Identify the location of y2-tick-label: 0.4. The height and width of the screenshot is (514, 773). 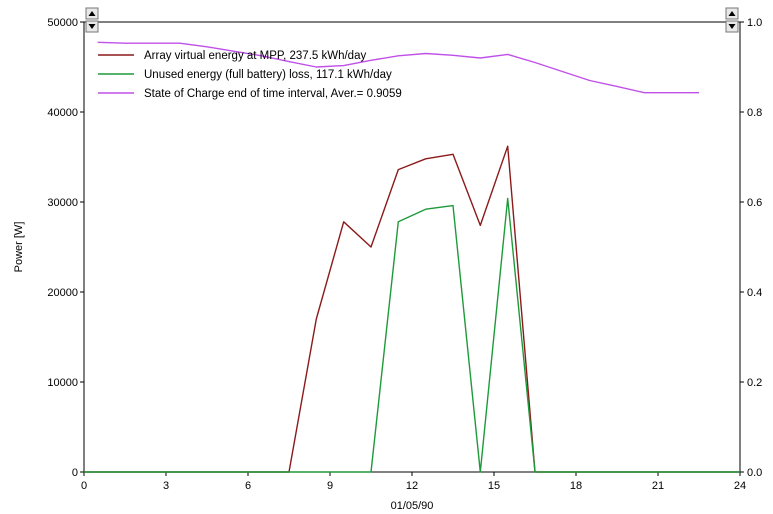
(754, 293).